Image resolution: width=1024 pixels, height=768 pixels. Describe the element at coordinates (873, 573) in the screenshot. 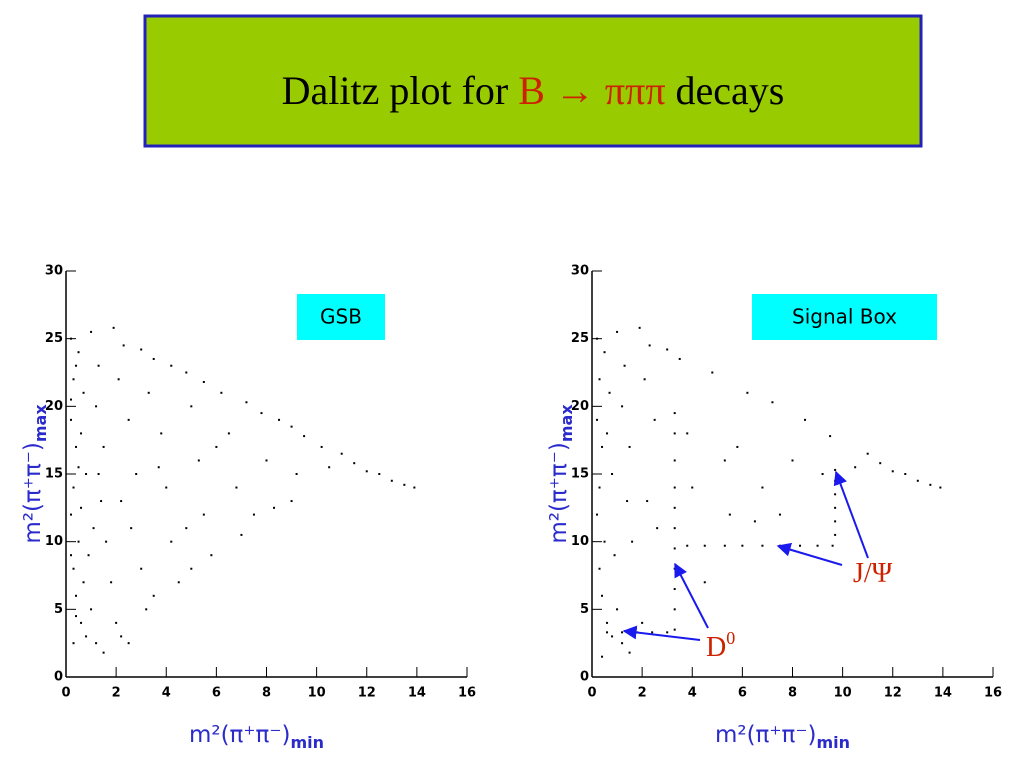

I see `annotation-text: J/Ψ` at that location.